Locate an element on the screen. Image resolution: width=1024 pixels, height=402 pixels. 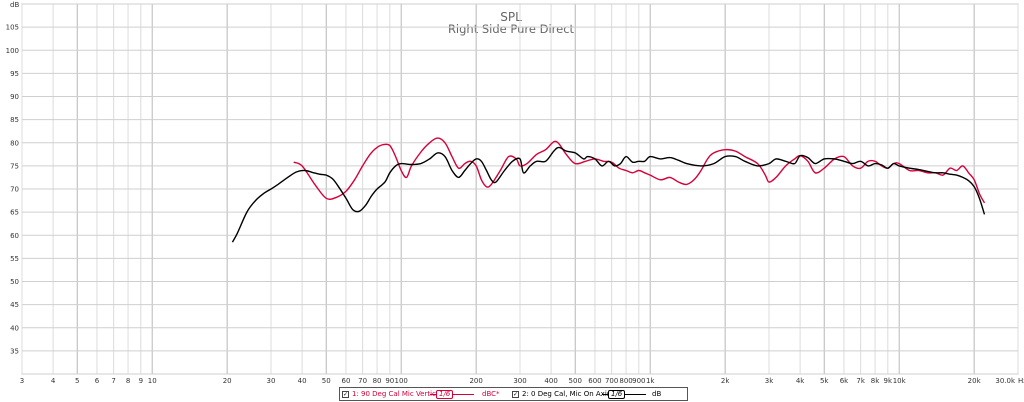
x-tick-label: 9 is located at coordinates (141, 381).